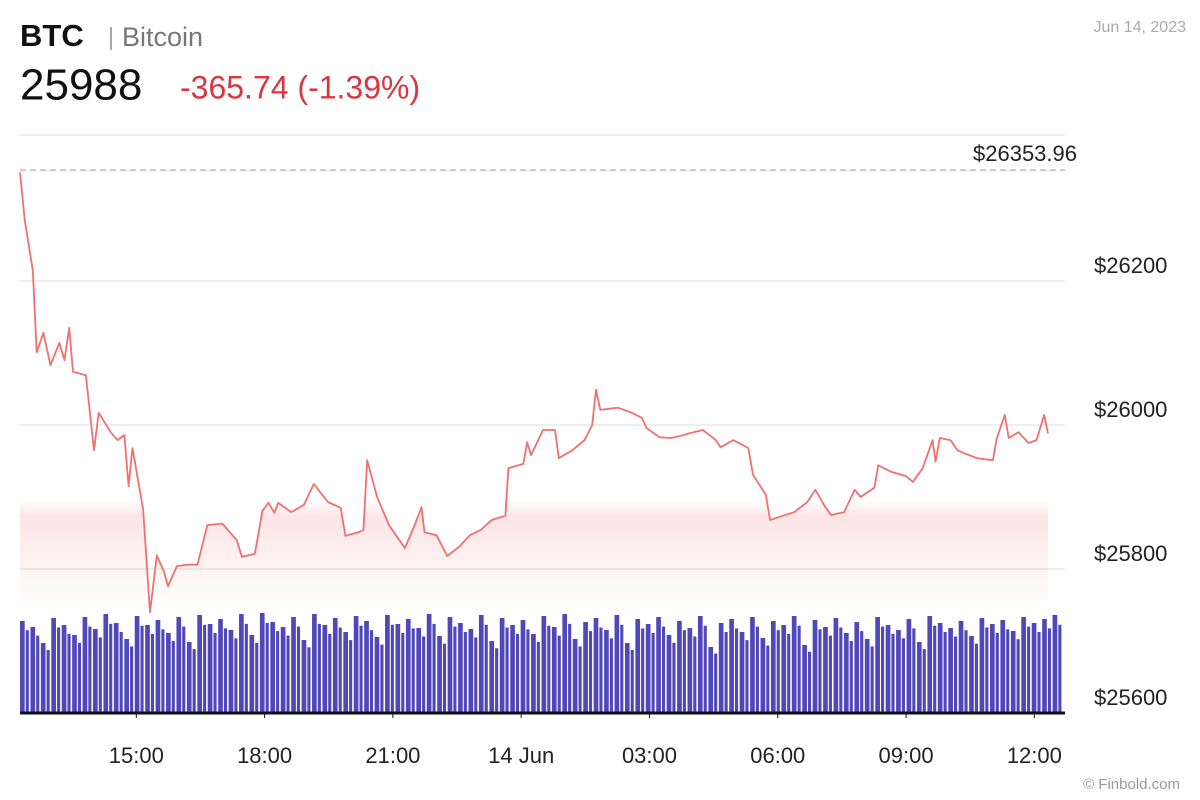 This screenshot has width=1200, height=800. Describe the element at coordinates (906, 755) in the screenshot. I see `x-tick-label: 09:00` at that location.